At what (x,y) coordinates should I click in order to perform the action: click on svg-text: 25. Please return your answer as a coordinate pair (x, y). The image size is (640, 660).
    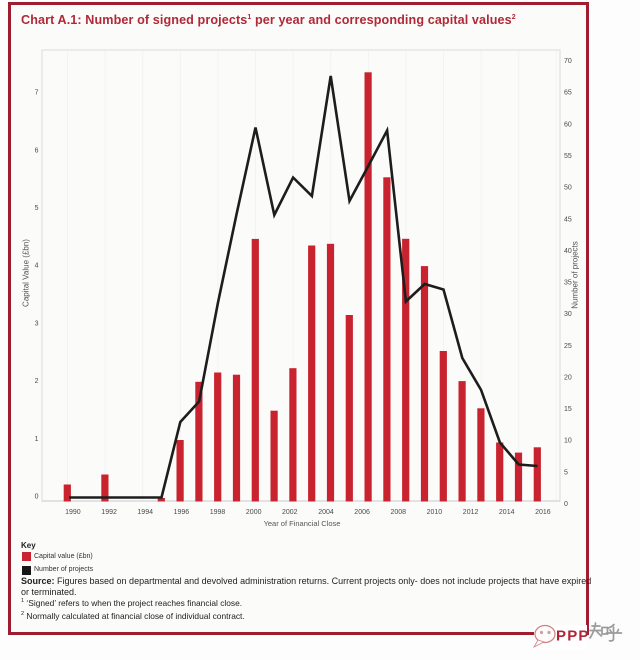
    Looking at the image, I should click on (568, 346).